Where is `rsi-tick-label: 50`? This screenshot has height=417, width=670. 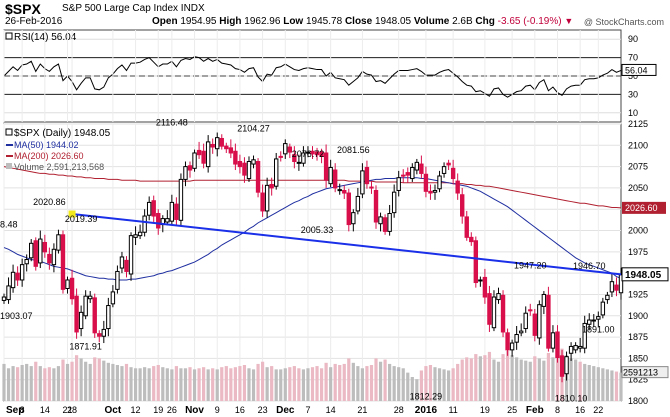 rsi-tick-label: 50 is located at coordinates (633, 76).